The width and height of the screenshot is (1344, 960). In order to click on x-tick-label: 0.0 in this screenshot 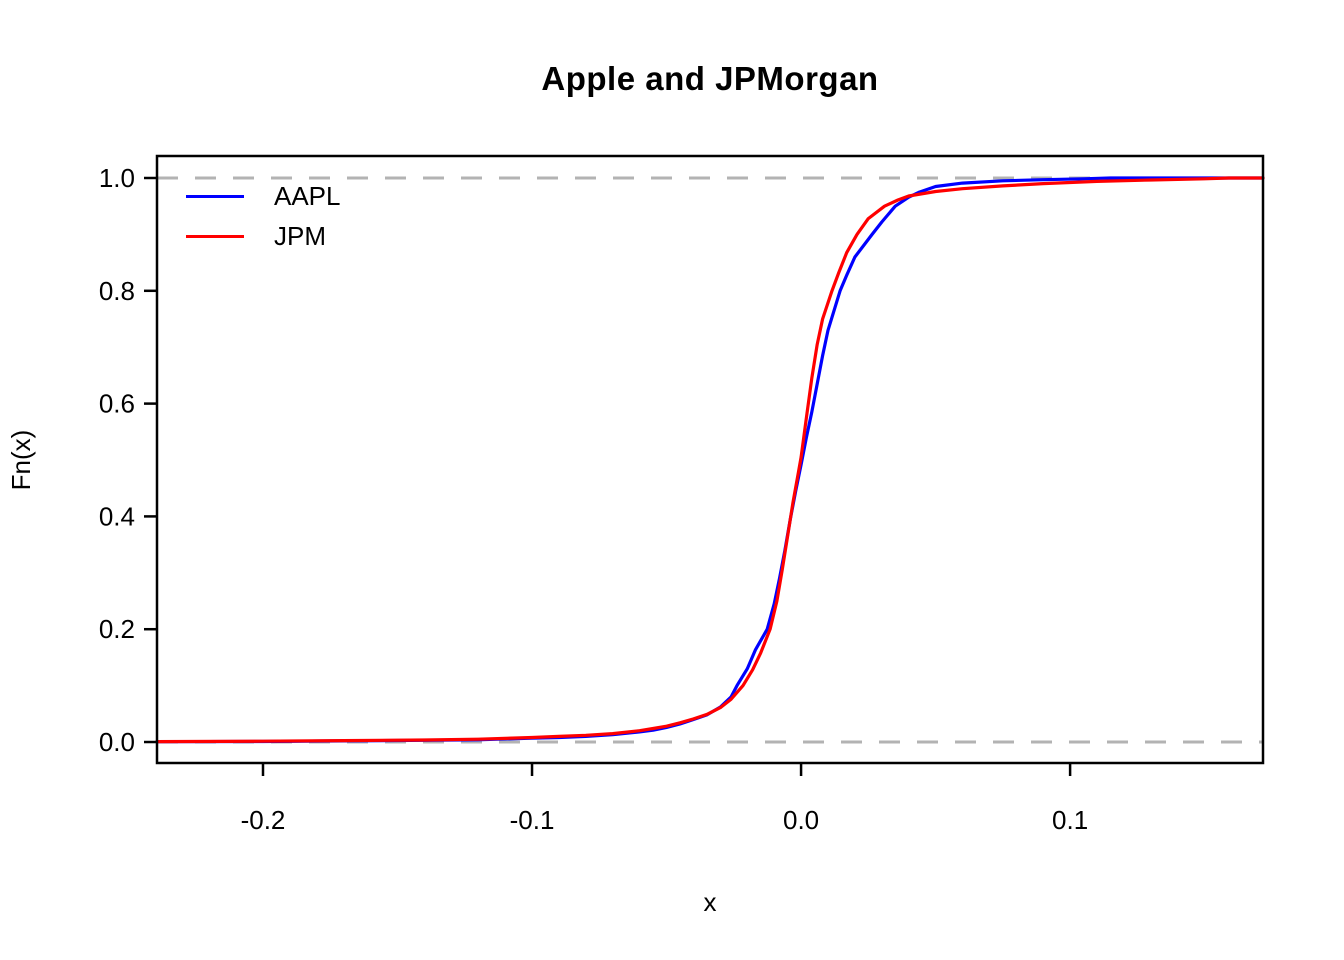, I will do `click(801, 820)`.